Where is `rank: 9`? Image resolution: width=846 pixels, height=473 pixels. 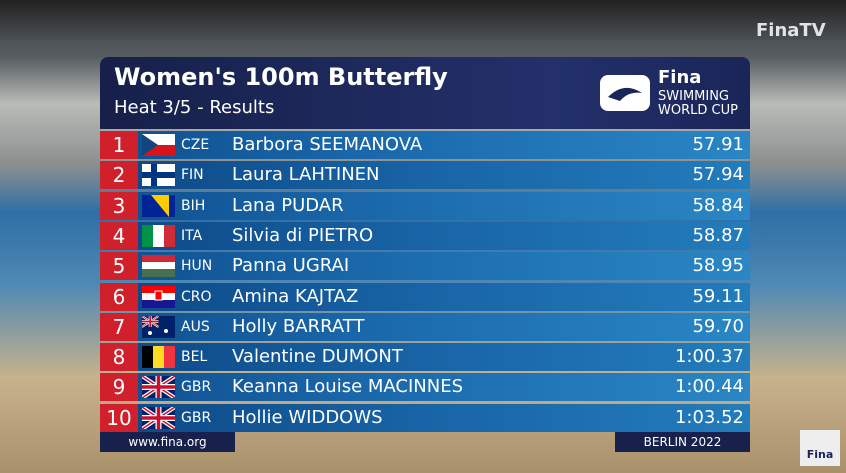 rank: 9 is located at coordinates (119, 387).